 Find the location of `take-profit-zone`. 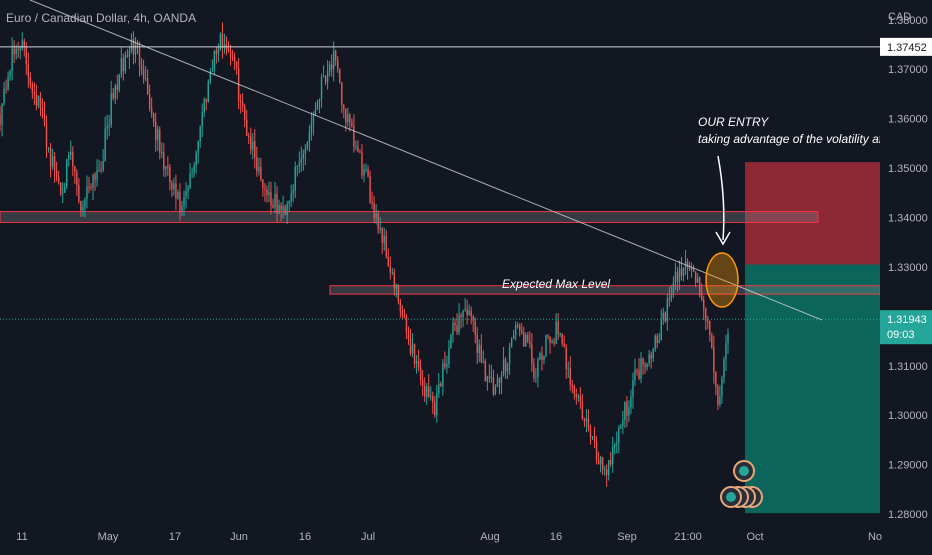

take-profit-zone is located at coordinates (812, 389).